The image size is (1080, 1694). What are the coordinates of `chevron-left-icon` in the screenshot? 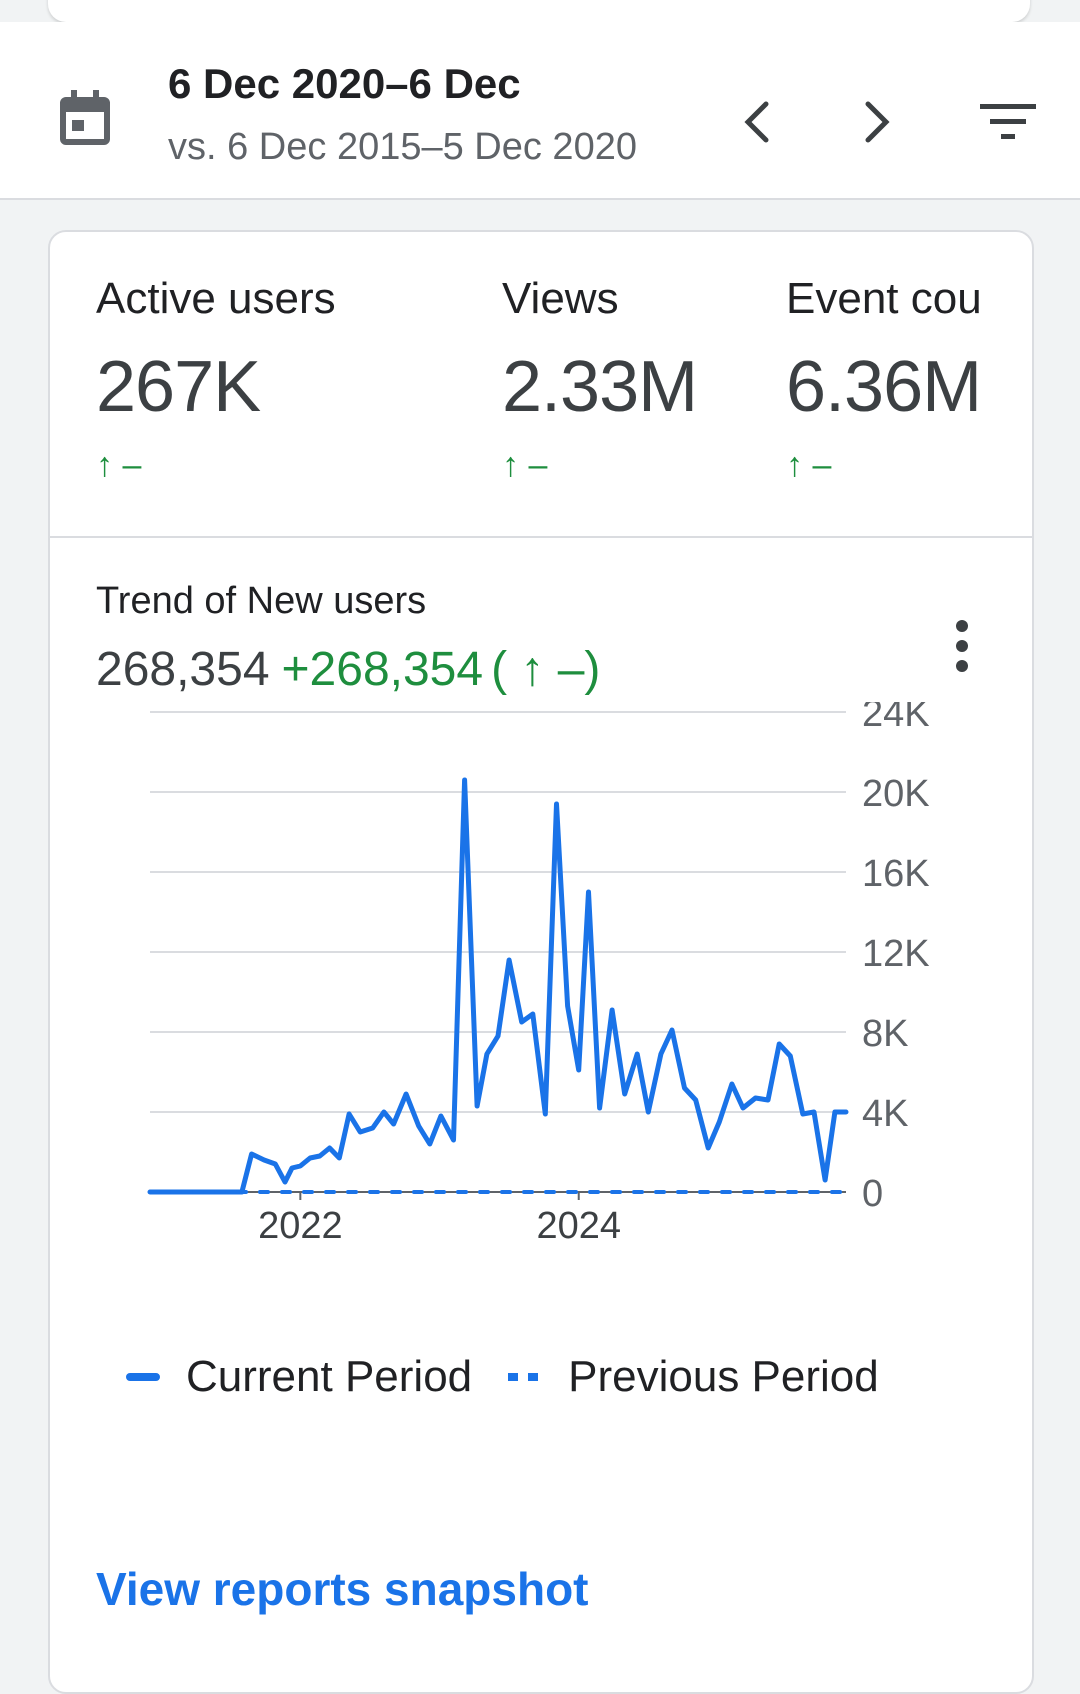 It's located at (758, 122).